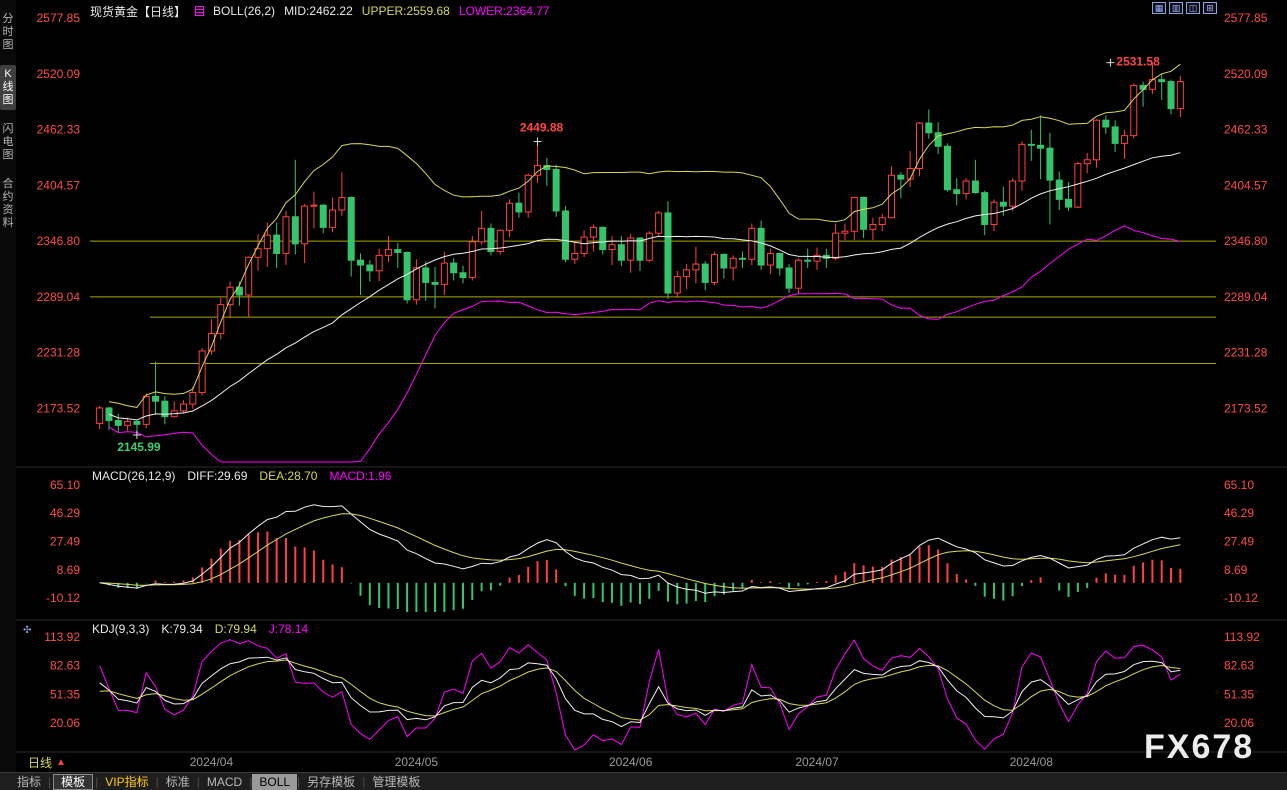 This screenshot has height=790, width=1287. What do you see at coordinates (288, 629) in the screenshot?
I see `kdj-j-value: J:78.14` at bounding box center [288, 629].